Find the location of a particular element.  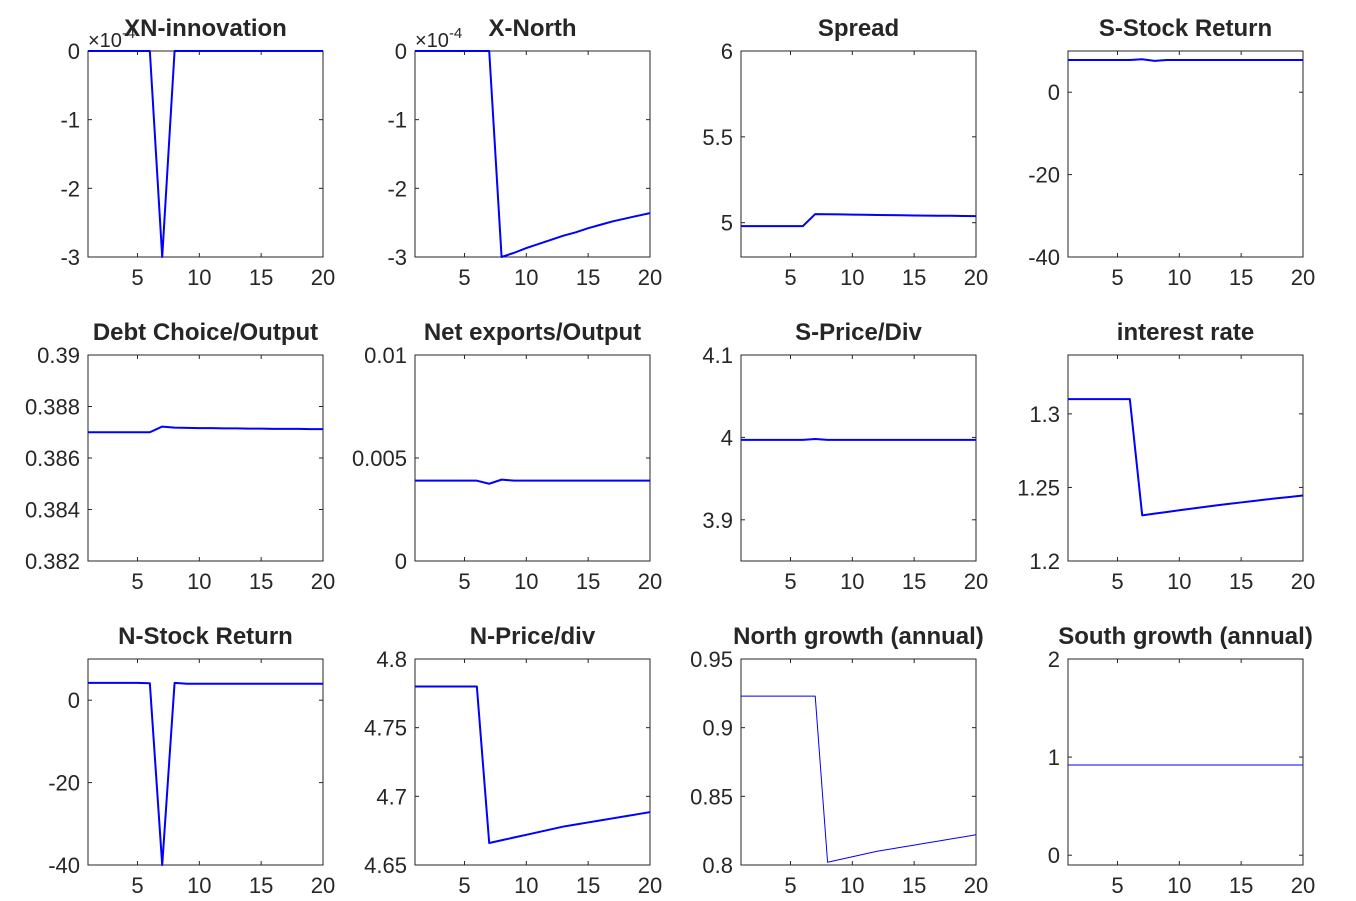

subplot-1: XN-innovation 5 10 15 20 0 -1 -2 -3 ×10⁻⁴ is located at coordinates (197, 152).